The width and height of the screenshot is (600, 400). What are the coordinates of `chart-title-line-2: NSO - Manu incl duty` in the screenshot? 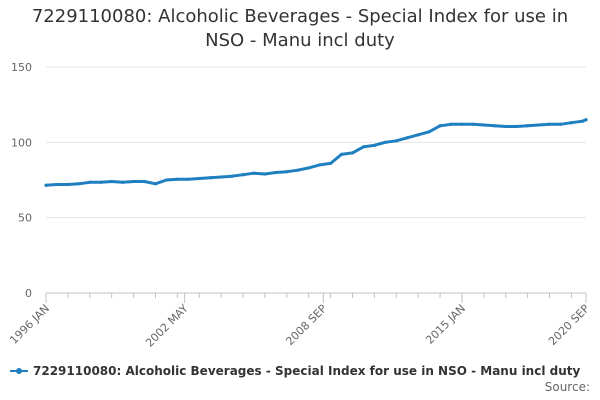 It's located at (300, 40).